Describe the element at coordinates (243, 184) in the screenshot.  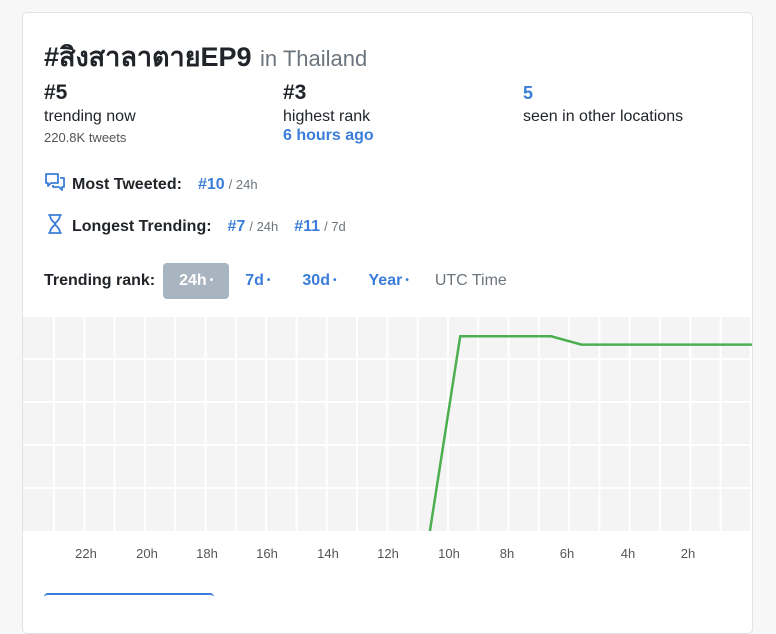
I see `most-tweeted-period: / 24h` at that location.